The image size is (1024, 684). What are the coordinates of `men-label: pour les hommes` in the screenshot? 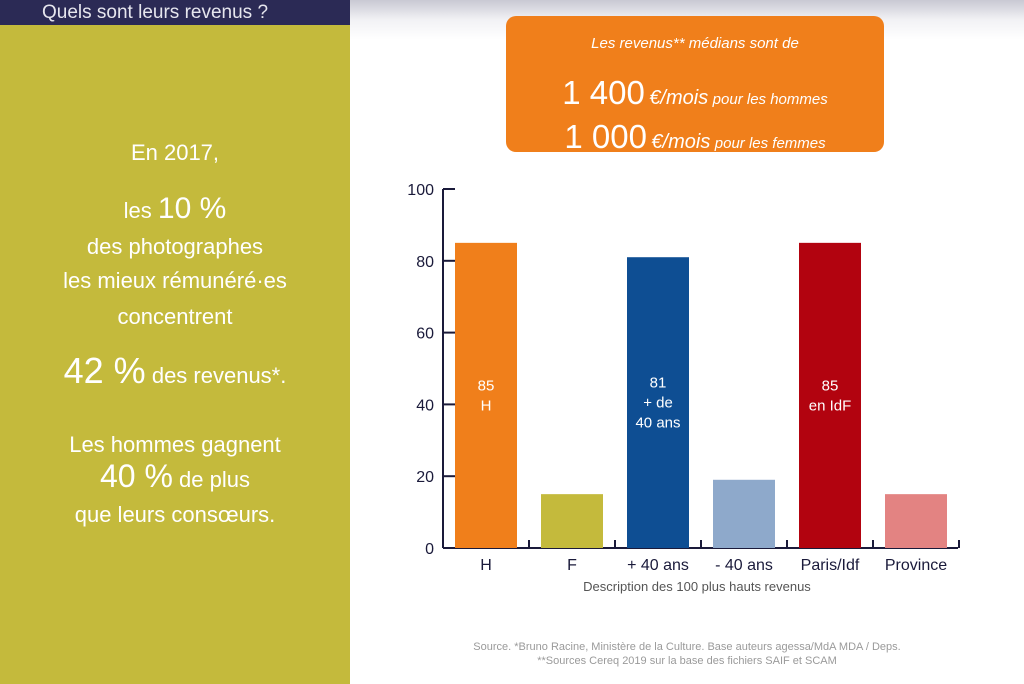 It's located at (770, 99).